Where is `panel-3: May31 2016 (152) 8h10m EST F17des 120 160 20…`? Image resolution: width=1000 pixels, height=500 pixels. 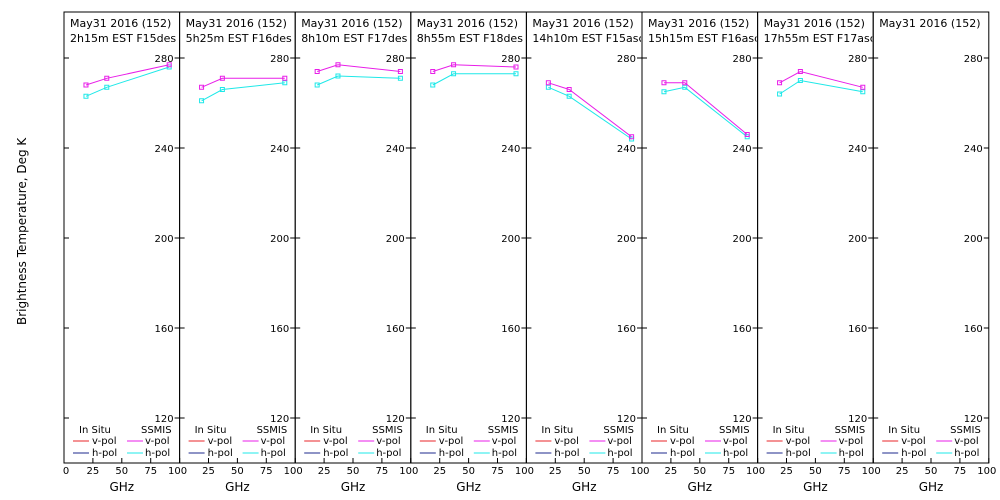 panel-3: May31 2016 (152) 8h10m EST F17des 120 160 20… is located at coordinates (356, 252).